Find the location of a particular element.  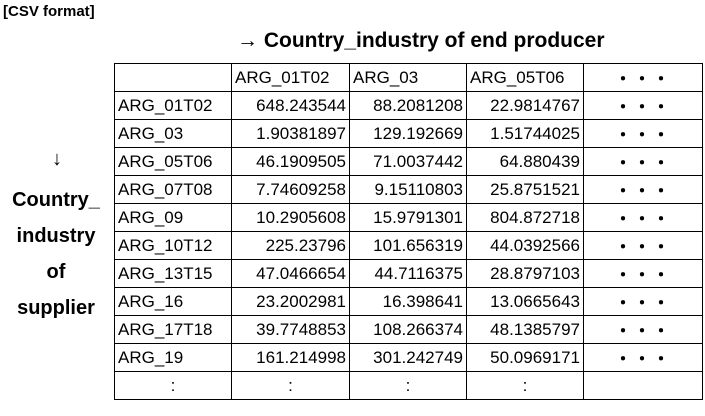

value-cell: 108.266374 is located at coordinates (408, 329).